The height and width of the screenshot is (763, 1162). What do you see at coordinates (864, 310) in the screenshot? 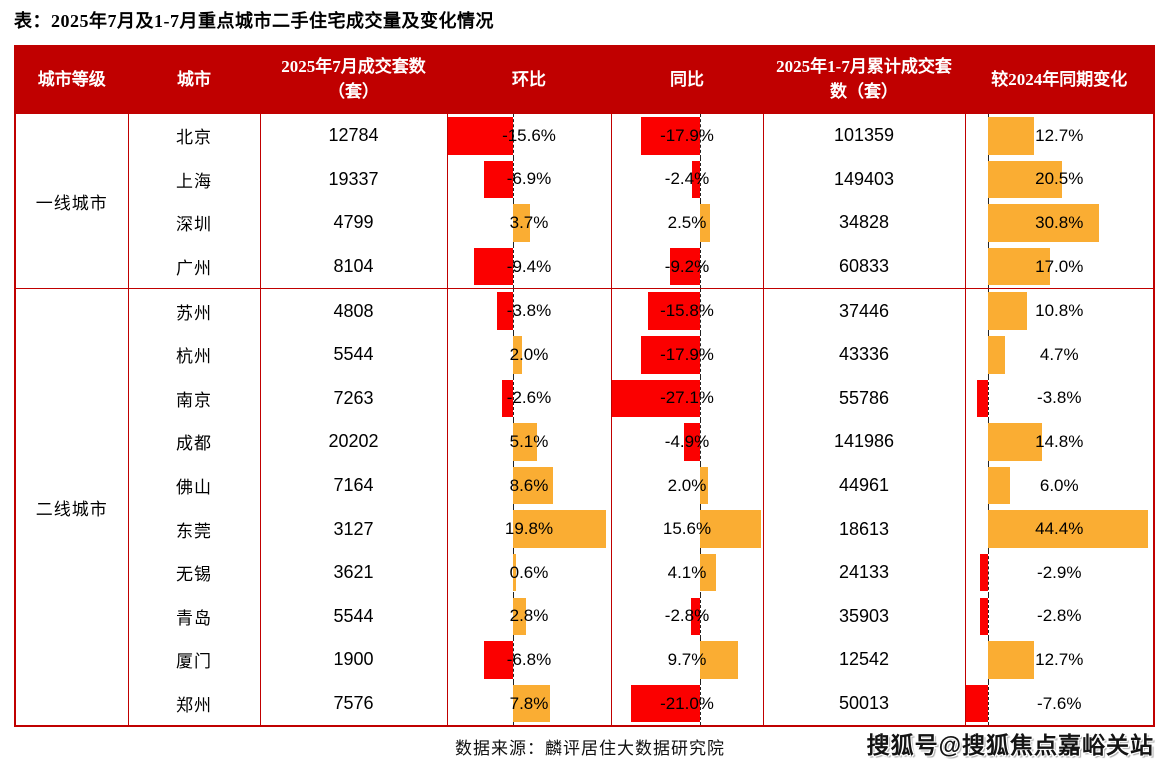
I see `cumulative-units-value: 37446` at bounding box center [864, 310].